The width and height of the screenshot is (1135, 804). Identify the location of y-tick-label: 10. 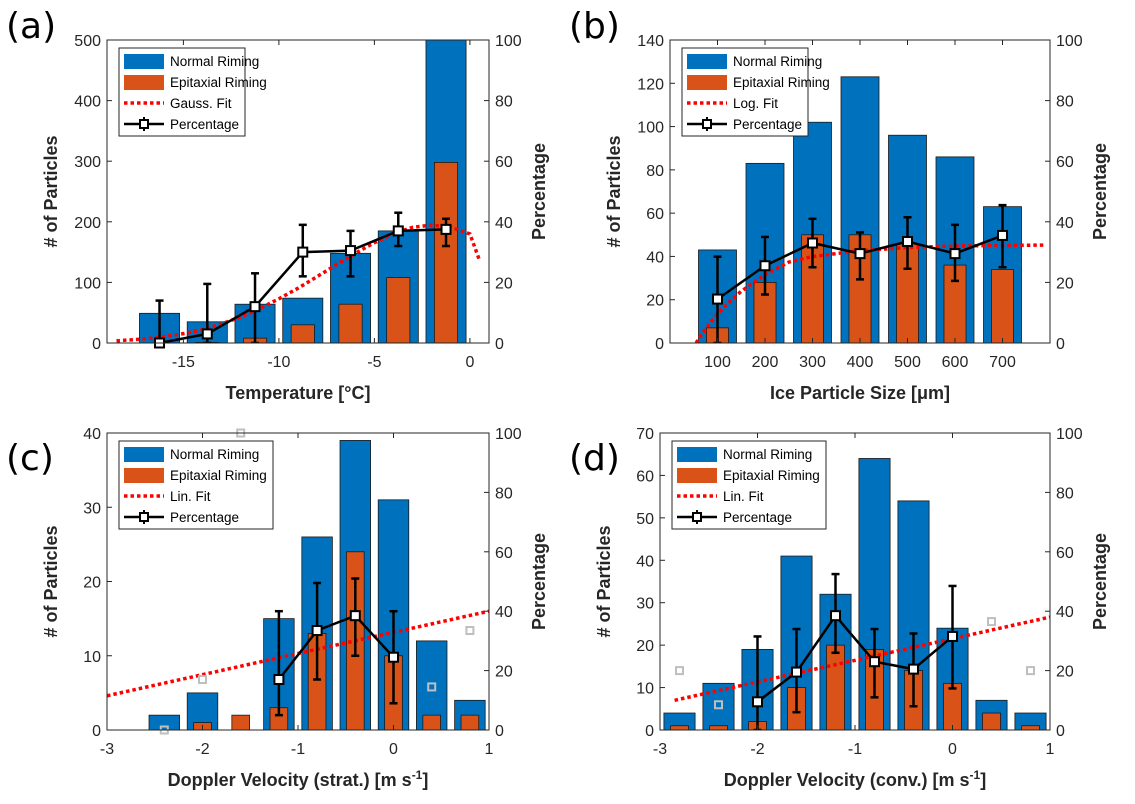
(92, 657).